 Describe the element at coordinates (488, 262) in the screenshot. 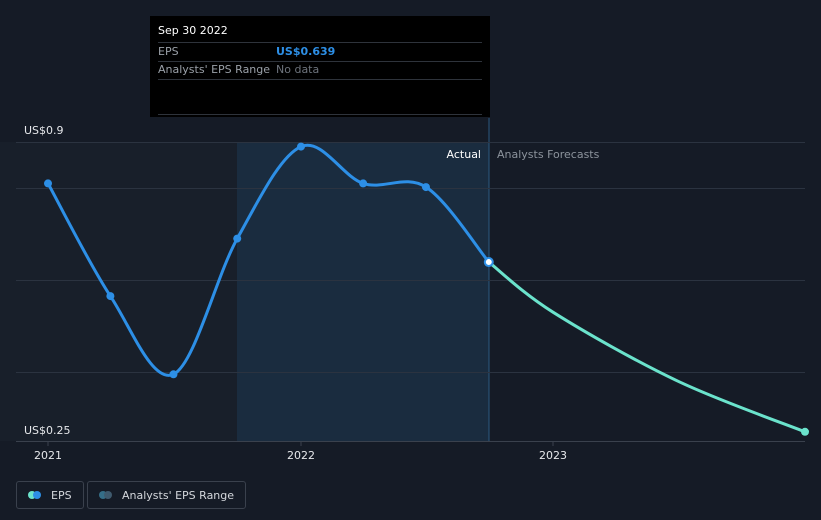

I see `eps-point-selected` at that location.